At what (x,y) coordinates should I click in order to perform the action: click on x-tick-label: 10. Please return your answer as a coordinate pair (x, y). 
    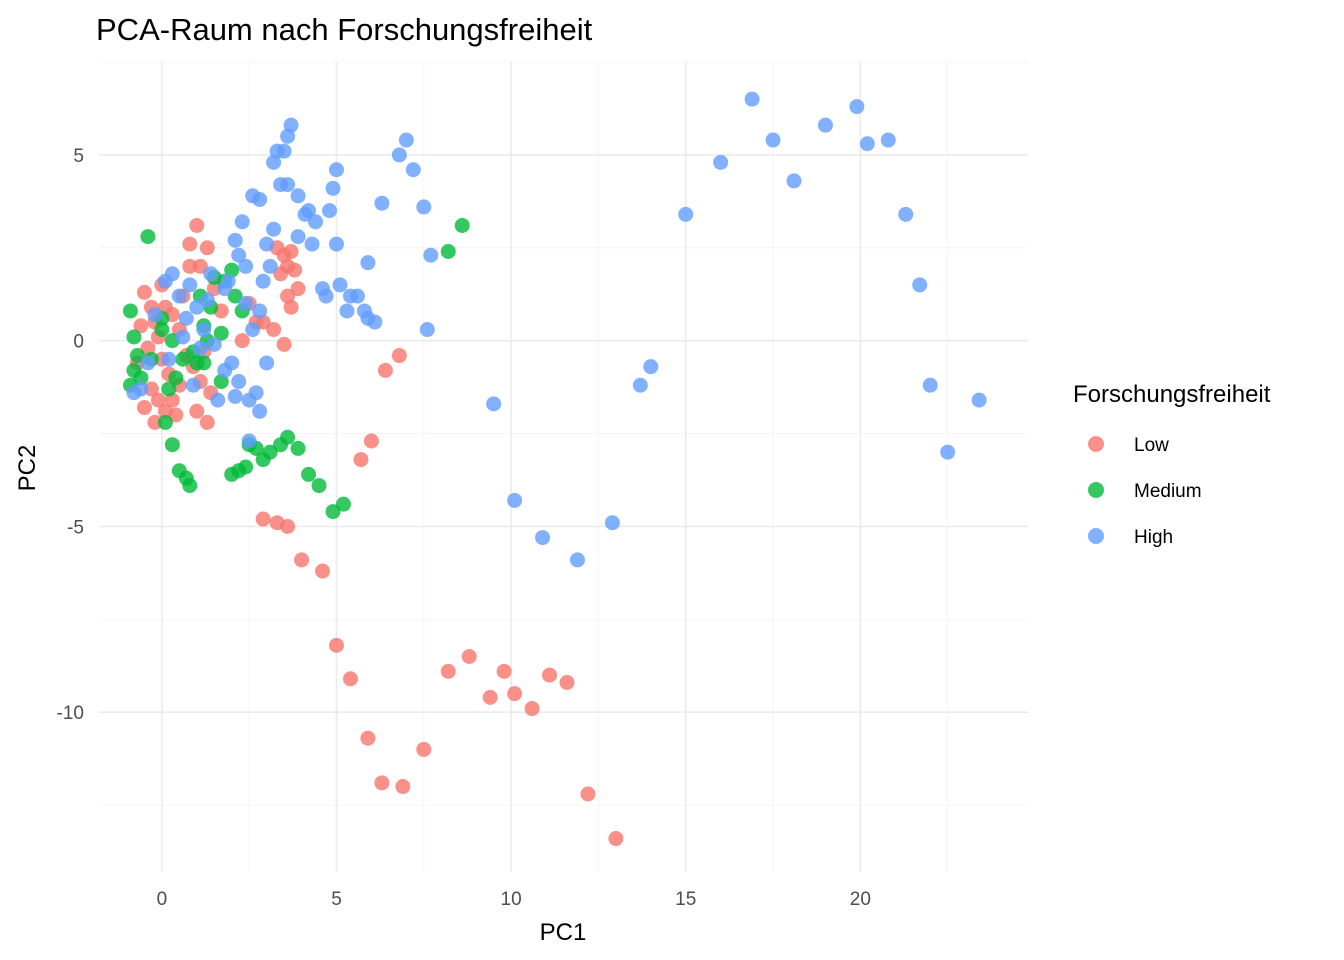
    Looking at the image, I should click on (511, 899).